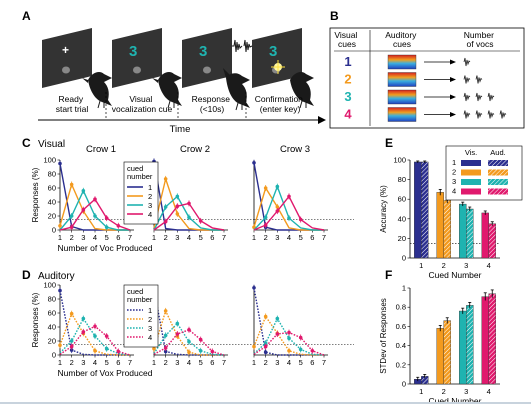 This screenshot has width=531, height=409. What do you see at coordinates (101, 149) in the screenshot?
I see `chart-title: Crow 1` at bounding box center [101, 149].